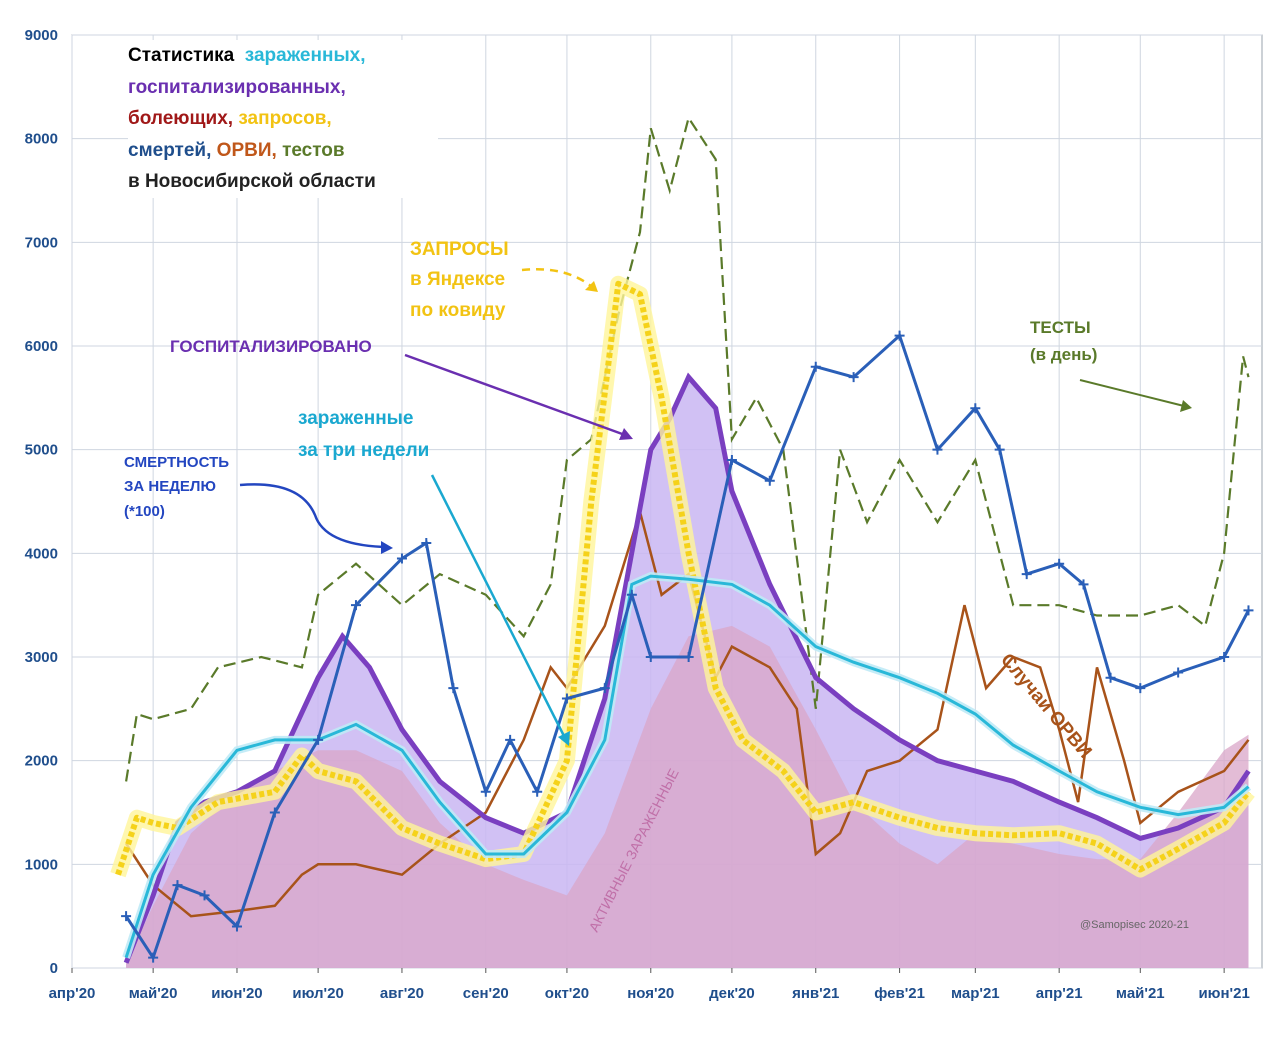  What do you see at coordinates (41, 864) in the screenshot?
I see `y-tick-label: 1000` at bounding box center [41, 864].